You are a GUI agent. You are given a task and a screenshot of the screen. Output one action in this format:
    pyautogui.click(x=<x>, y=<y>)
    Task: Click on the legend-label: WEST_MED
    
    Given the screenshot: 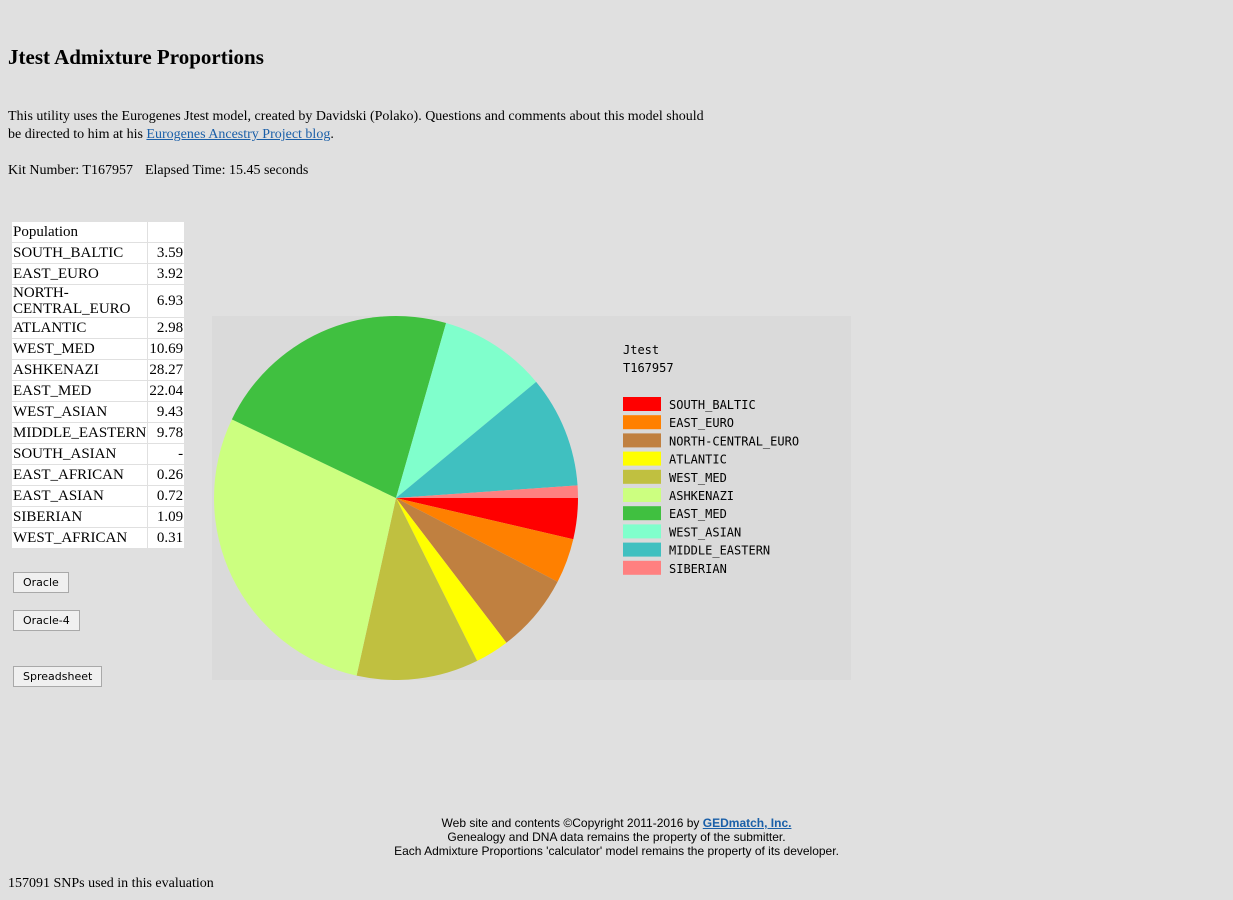 What is the action you would take?
    pyautogui.click(x=698, y=478)
    